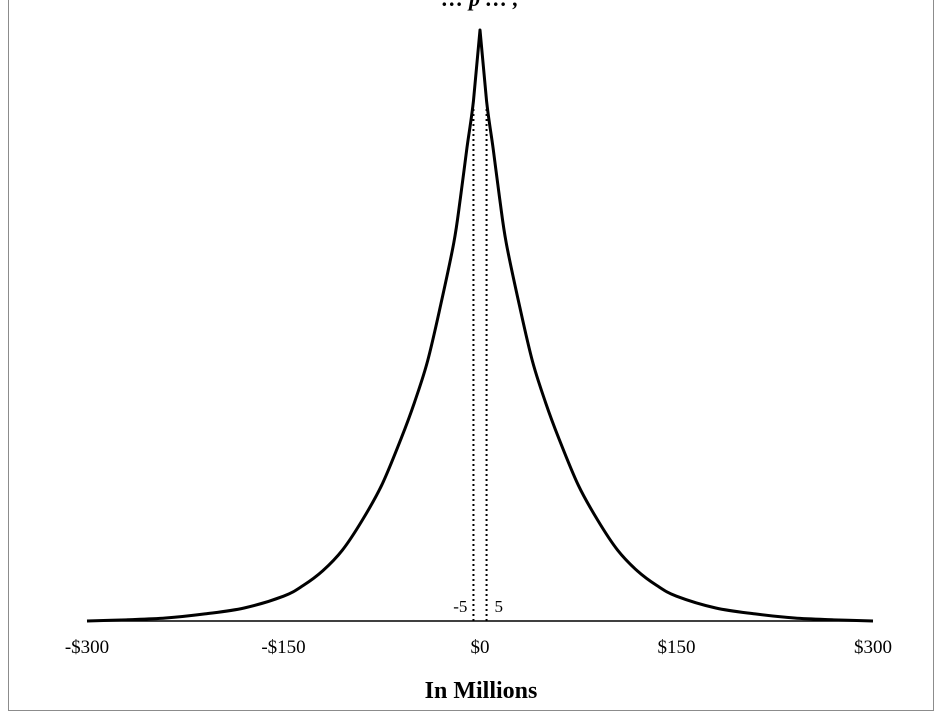 This screenshot has width=936, height=713. I want to click on x-axis-label: In Millions, so click(481, 691).